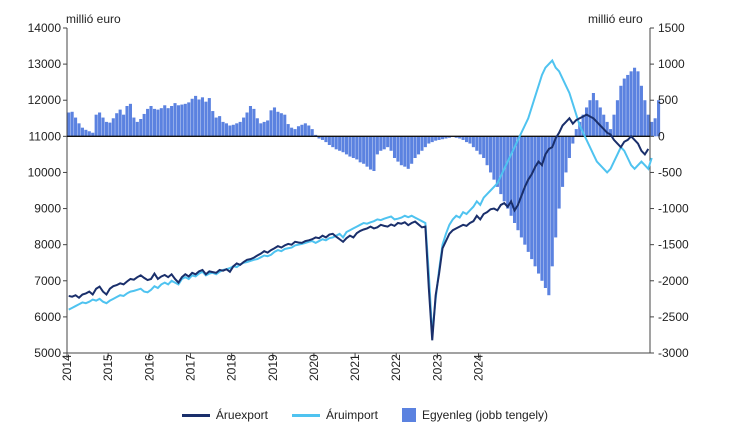 The image size is (730, 436). I want to click on left-axis-unit: millió euro, so click(93, 19).